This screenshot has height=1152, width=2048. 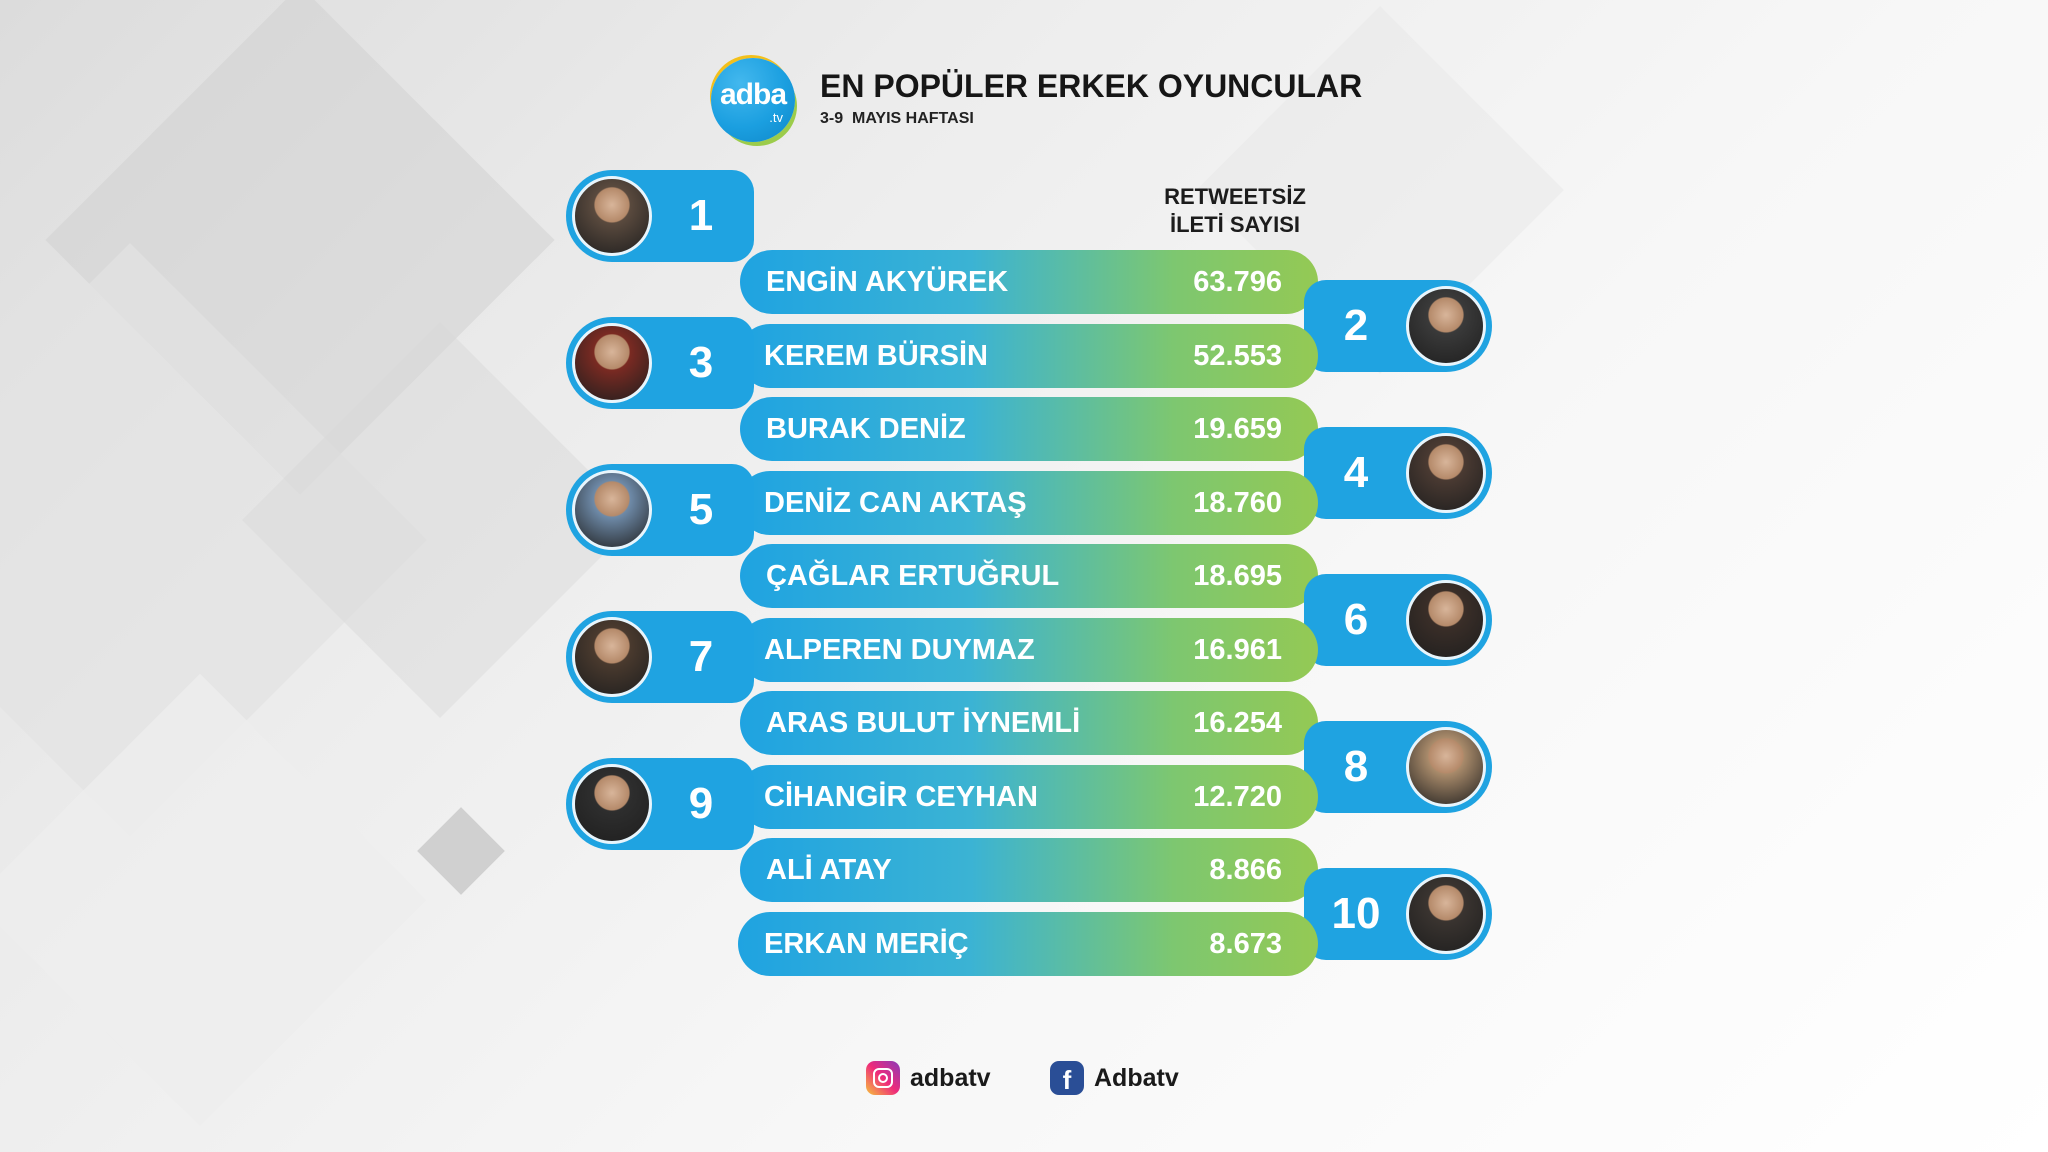 I want to click on facebook-handle: f Adbatv, so click(x=1114, y=1078).